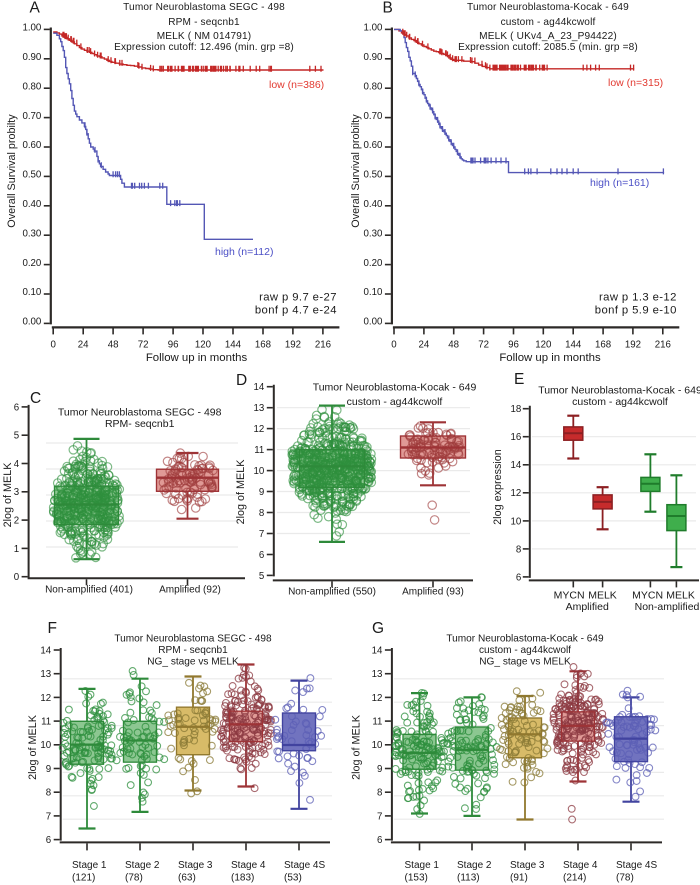 The image size is (700, 885). I want to click on svg-text: Stage 3, so click(527, 865).